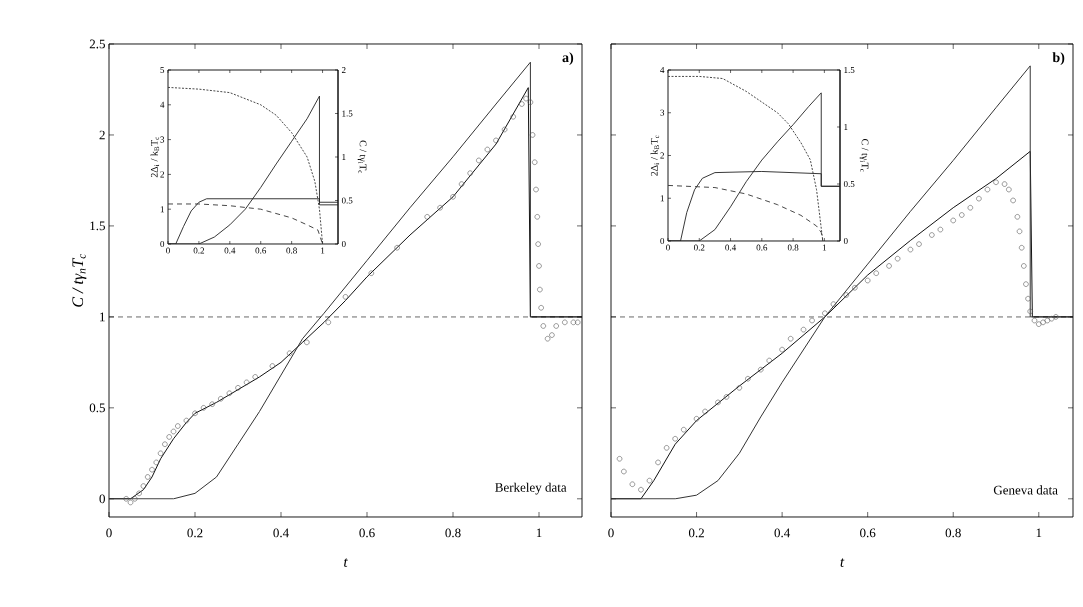 This screenshot has width=1083, height=607. Describe the element at coordinates (531, 488) in the screenshot. I see `annotation: Berkeley data` at that location.